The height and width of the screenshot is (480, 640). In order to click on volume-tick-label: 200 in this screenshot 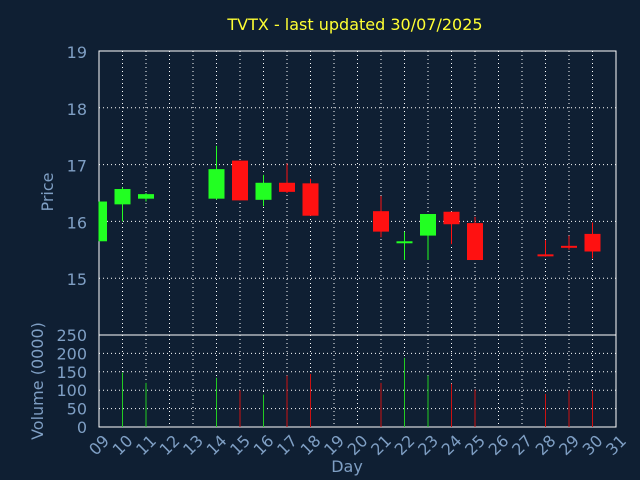, I will do `click(71, 353)`.